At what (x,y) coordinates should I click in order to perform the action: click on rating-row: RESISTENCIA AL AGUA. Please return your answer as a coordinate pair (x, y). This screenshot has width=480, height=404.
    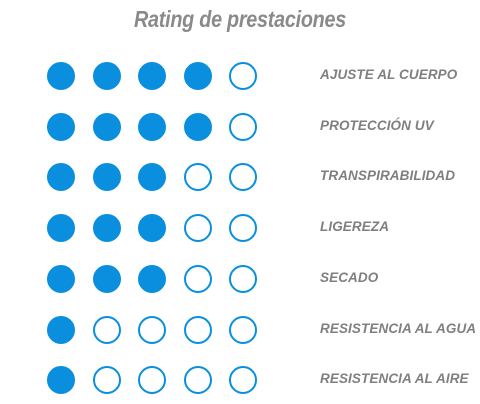
    Looking at the image, I should click on (240, 330).